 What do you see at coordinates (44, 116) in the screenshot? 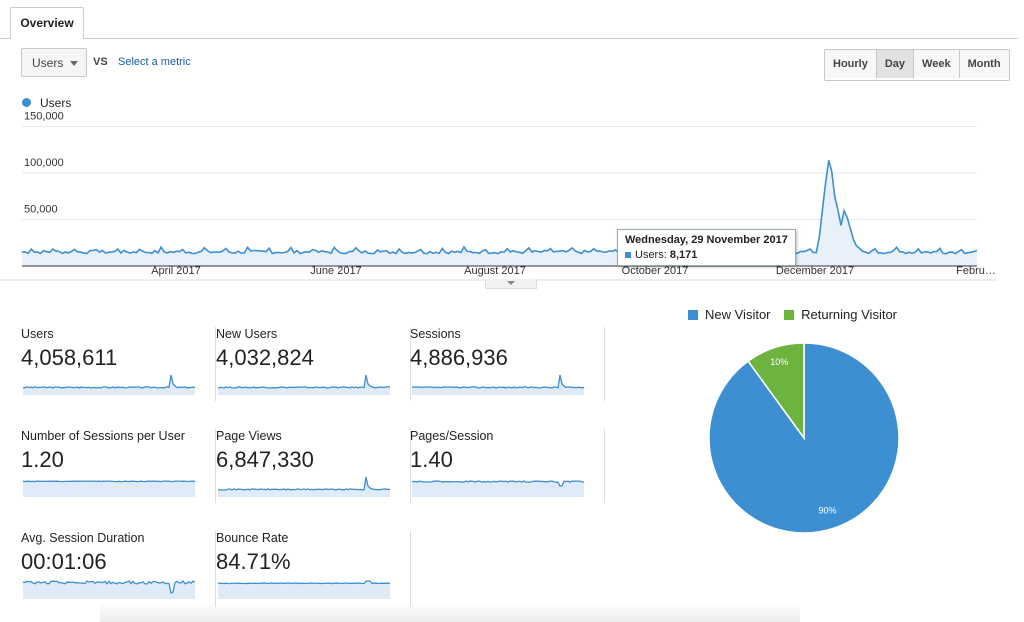
I see `y-tick-label: 150,000` at bounding box center [44, 116].